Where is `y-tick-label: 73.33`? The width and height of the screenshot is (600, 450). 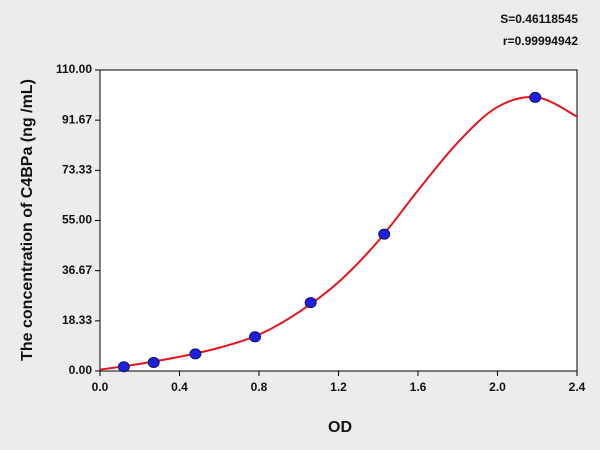
y-tick-label: 73.33 is located at coordinates (77, 170).